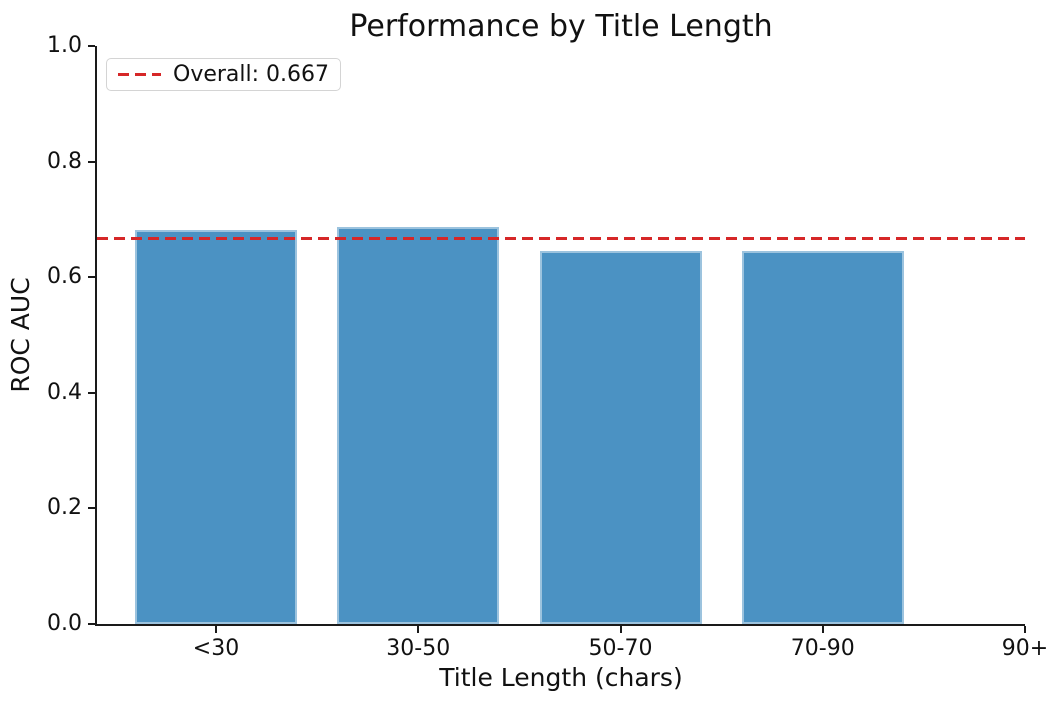 This screenshot has height=708, width=1062. I want to click on y-tick-label: 0.8, so click(64, 161).